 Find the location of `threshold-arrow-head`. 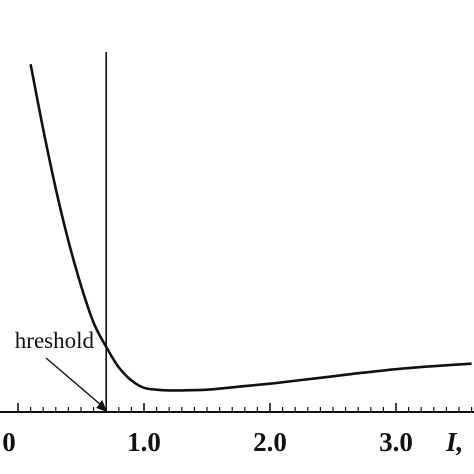

threshold-arrow-head is located at coordinates (102, 406).